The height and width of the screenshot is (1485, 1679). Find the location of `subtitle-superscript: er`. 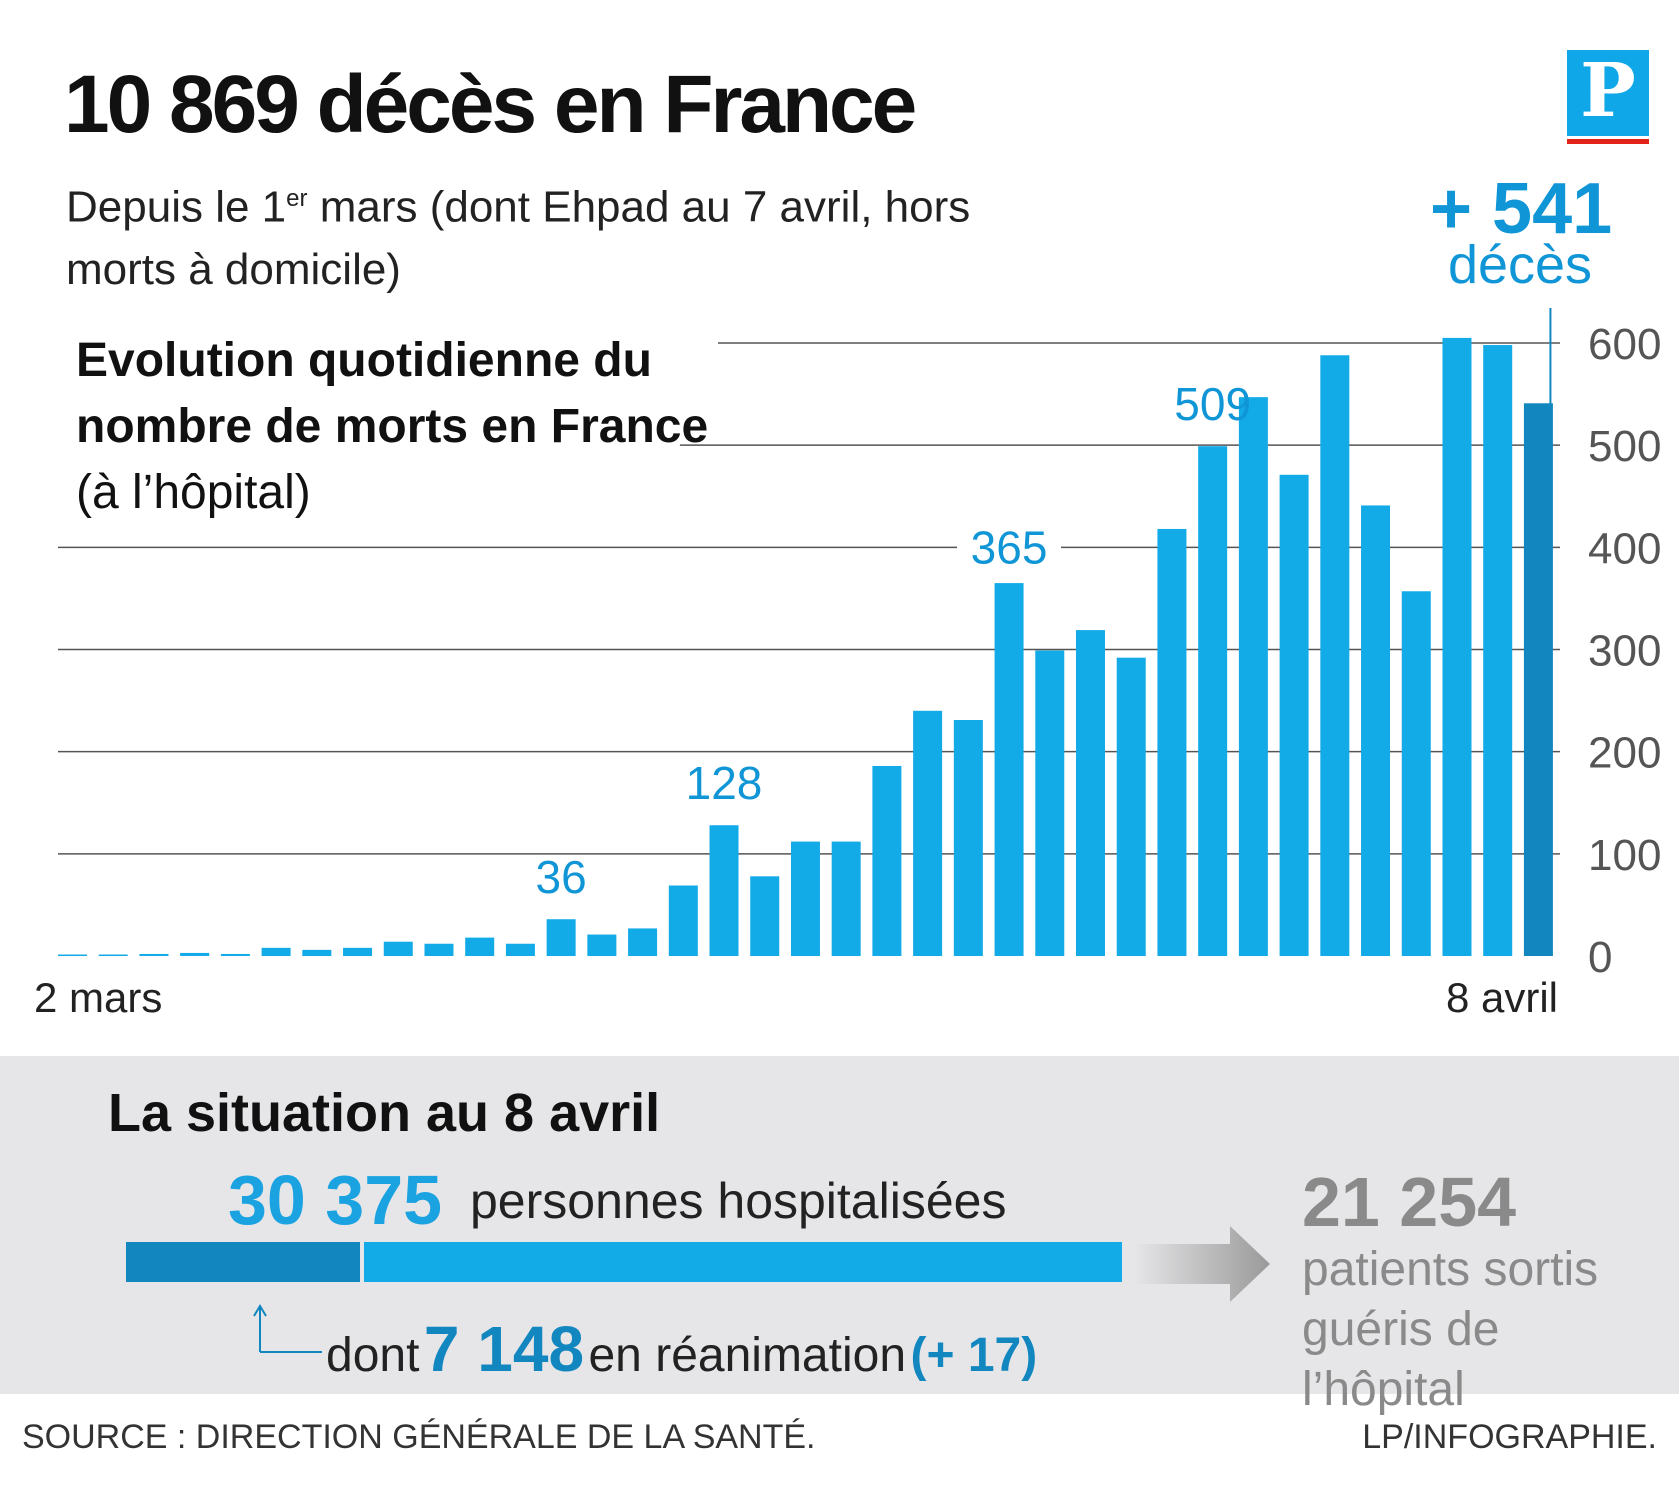

subtitle-superscript: er is located at coordinates (297, 198).